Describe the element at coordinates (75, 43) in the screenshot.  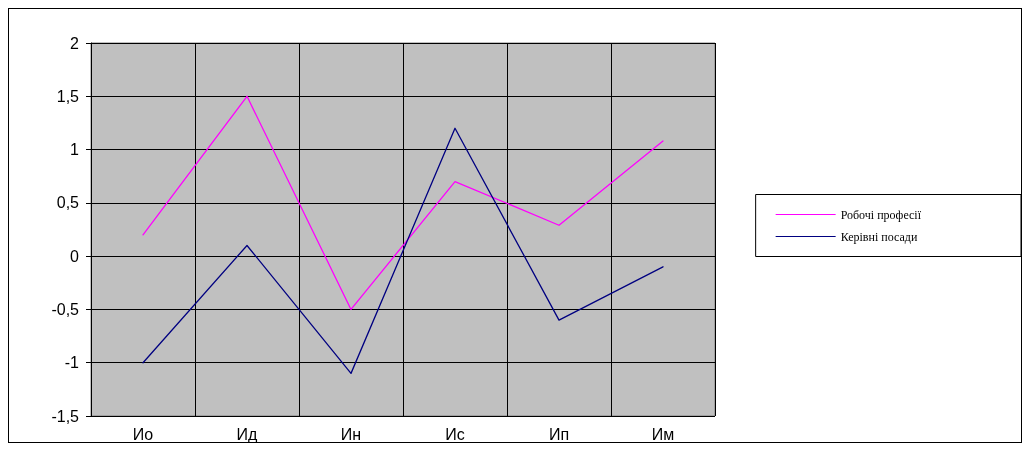
I see `y-tick-label: 2` at that location.